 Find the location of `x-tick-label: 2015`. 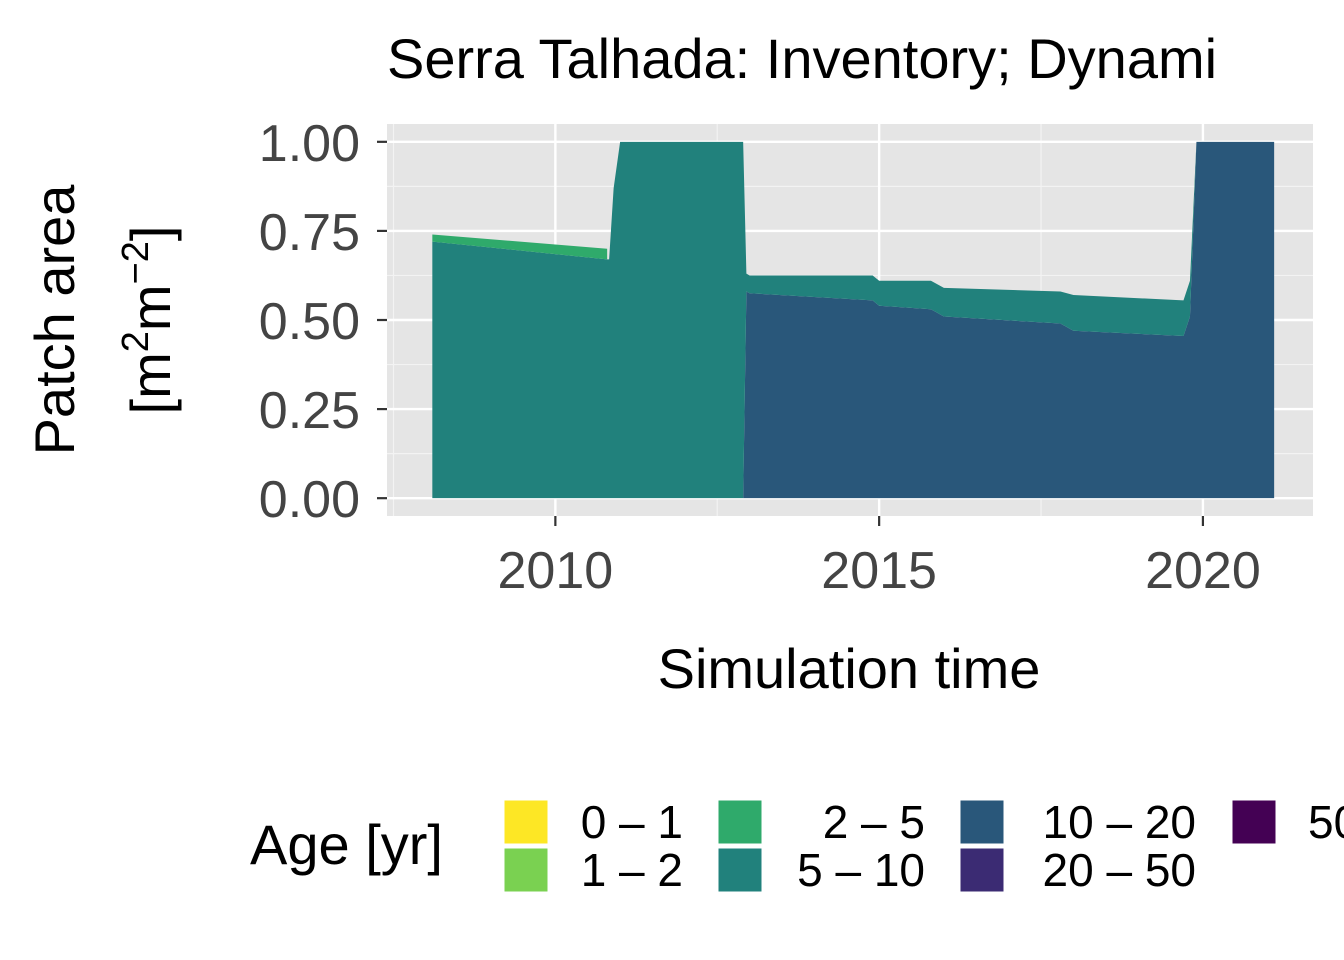

x-tick-label: 2015 is located at coordinates (879, 571).